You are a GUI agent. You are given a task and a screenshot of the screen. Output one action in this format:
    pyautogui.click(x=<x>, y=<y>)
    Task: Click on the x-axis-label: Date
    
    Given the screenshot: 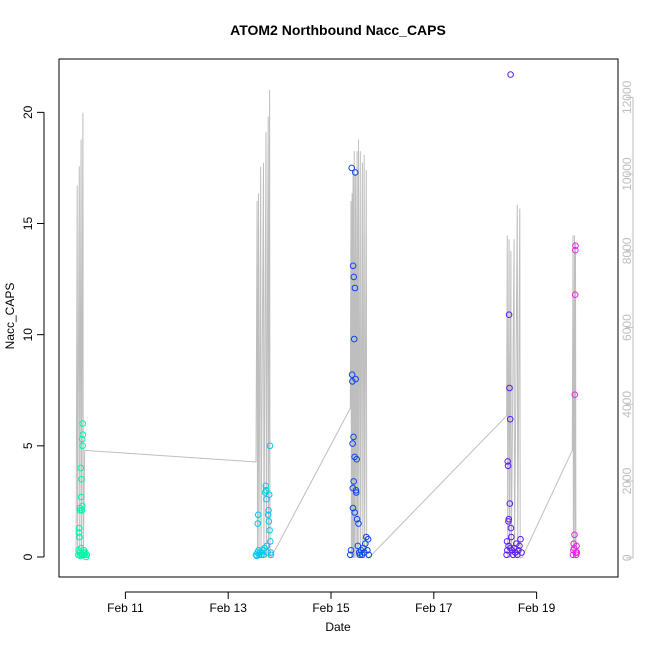 What is the action you would take?
    pyautogui.click(x=338, y=627)
    